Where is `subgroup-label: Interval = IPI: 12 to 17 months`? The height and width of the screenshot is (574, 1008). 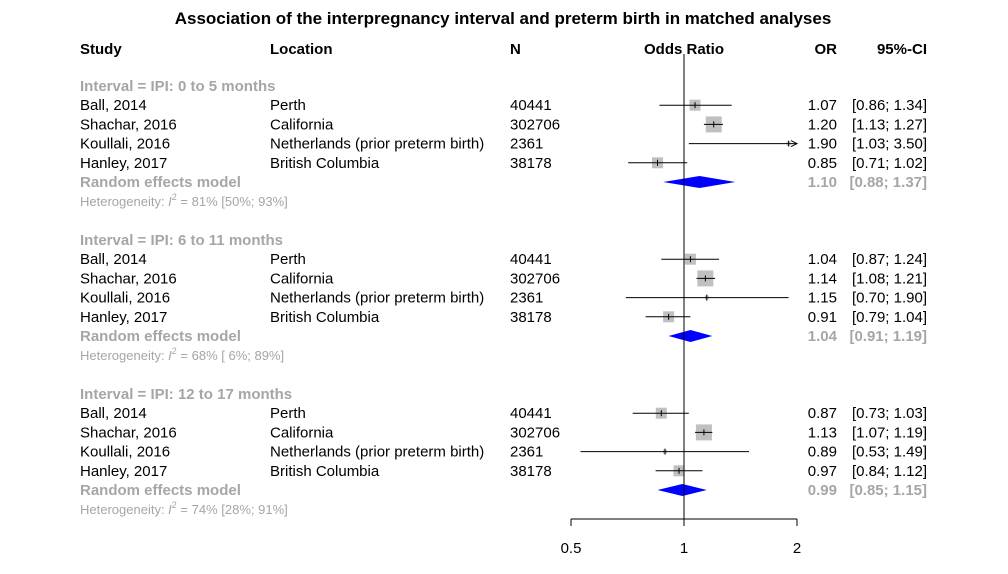 subgroup-label: Interval = IPI: 12 to 17 months is located at coordinates (186, 394).